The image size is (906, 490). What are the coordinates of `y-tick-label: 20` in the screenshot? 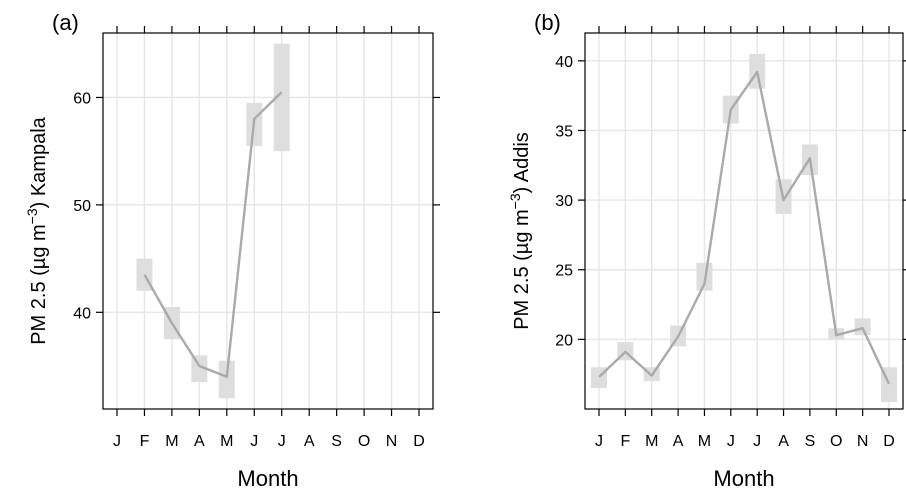 It's located at (564, 340).